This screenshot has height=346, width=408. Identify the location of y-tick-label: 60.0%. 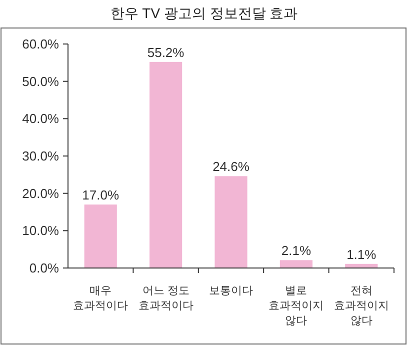
(41, 44).